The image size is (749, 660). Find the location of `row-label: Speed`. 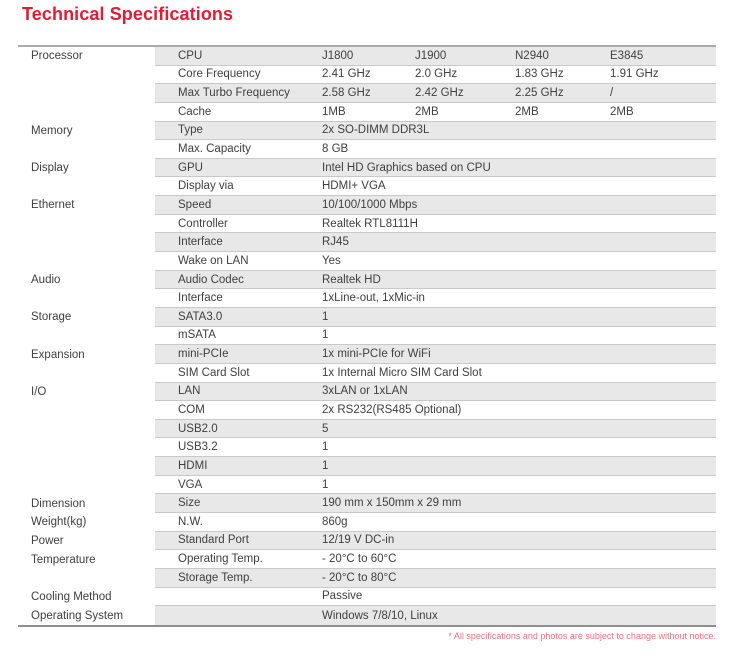

row-label: Speed is located at coordinates (195, 204).